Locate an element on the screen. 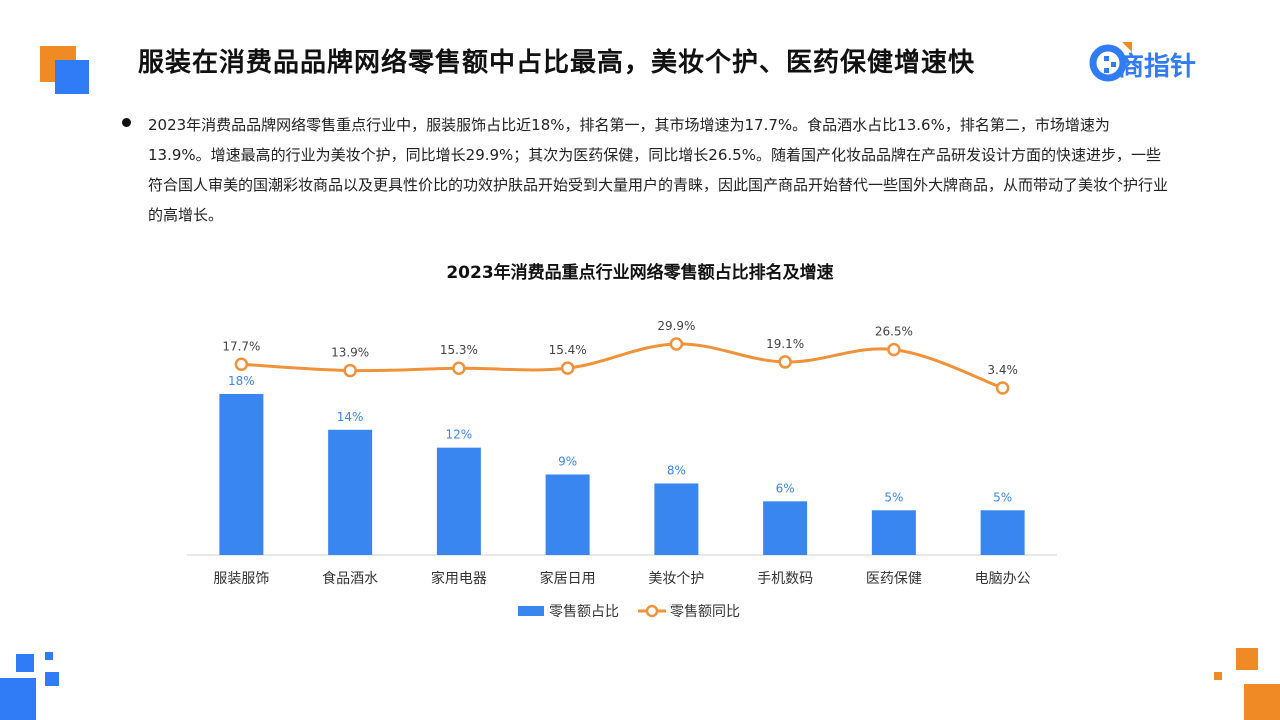  bar-data-label: 12% is located at coordinates (459, 435).